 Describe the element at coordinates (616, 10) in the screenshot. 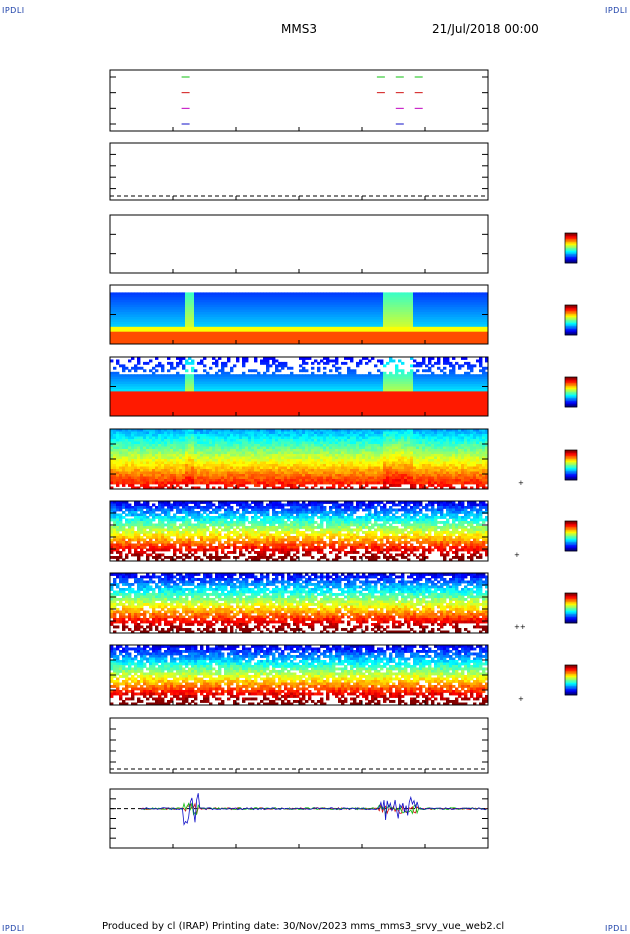

I see `corner-mark-tr: IPDLI` at that location.